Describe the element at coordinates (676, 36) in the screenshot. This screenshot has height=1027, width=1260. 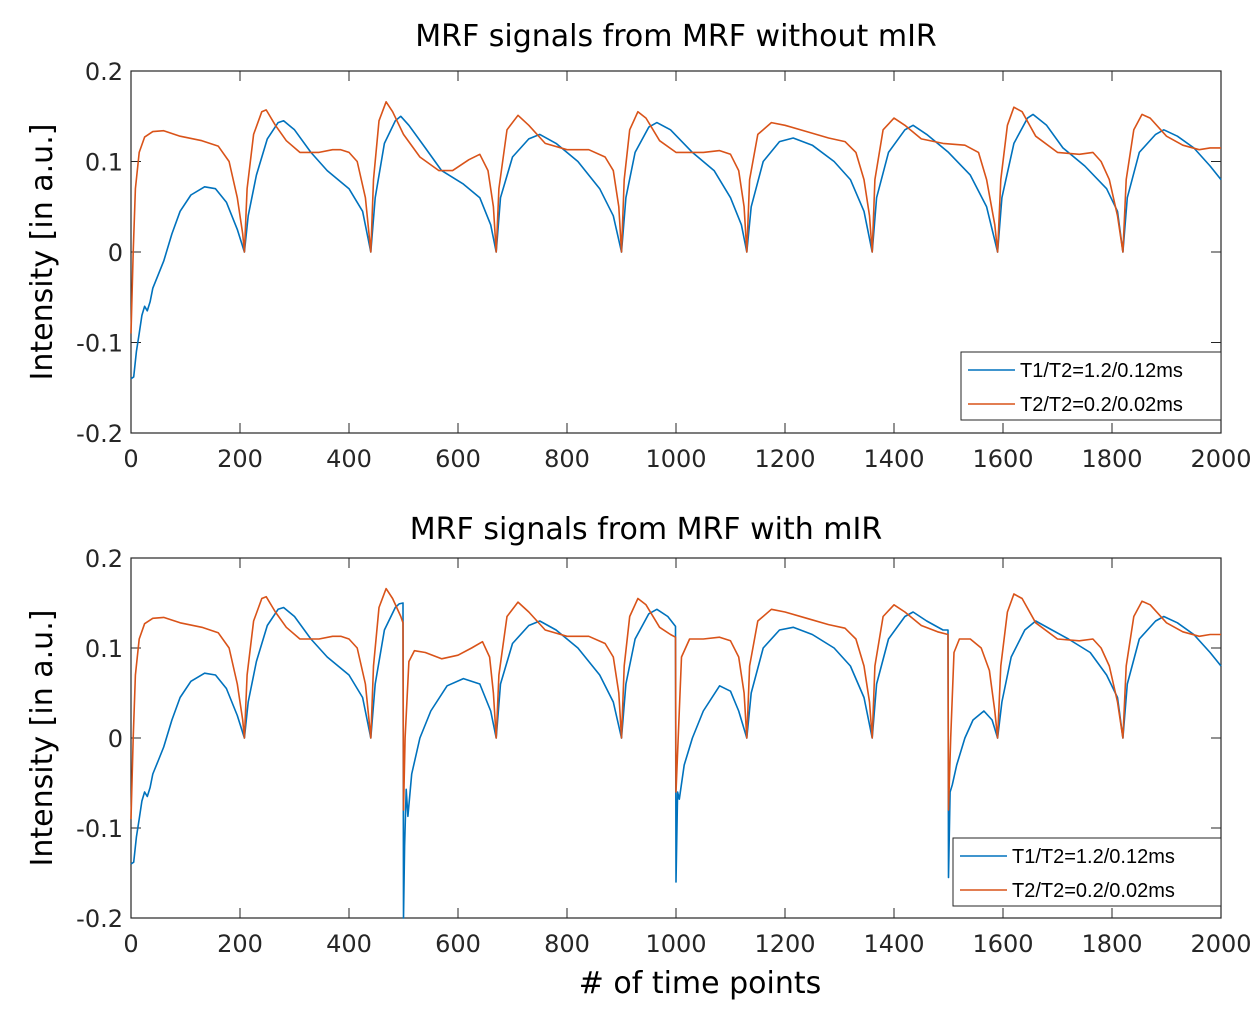
I see `chart-title: MRF signals from MRF without mIR` at that location.